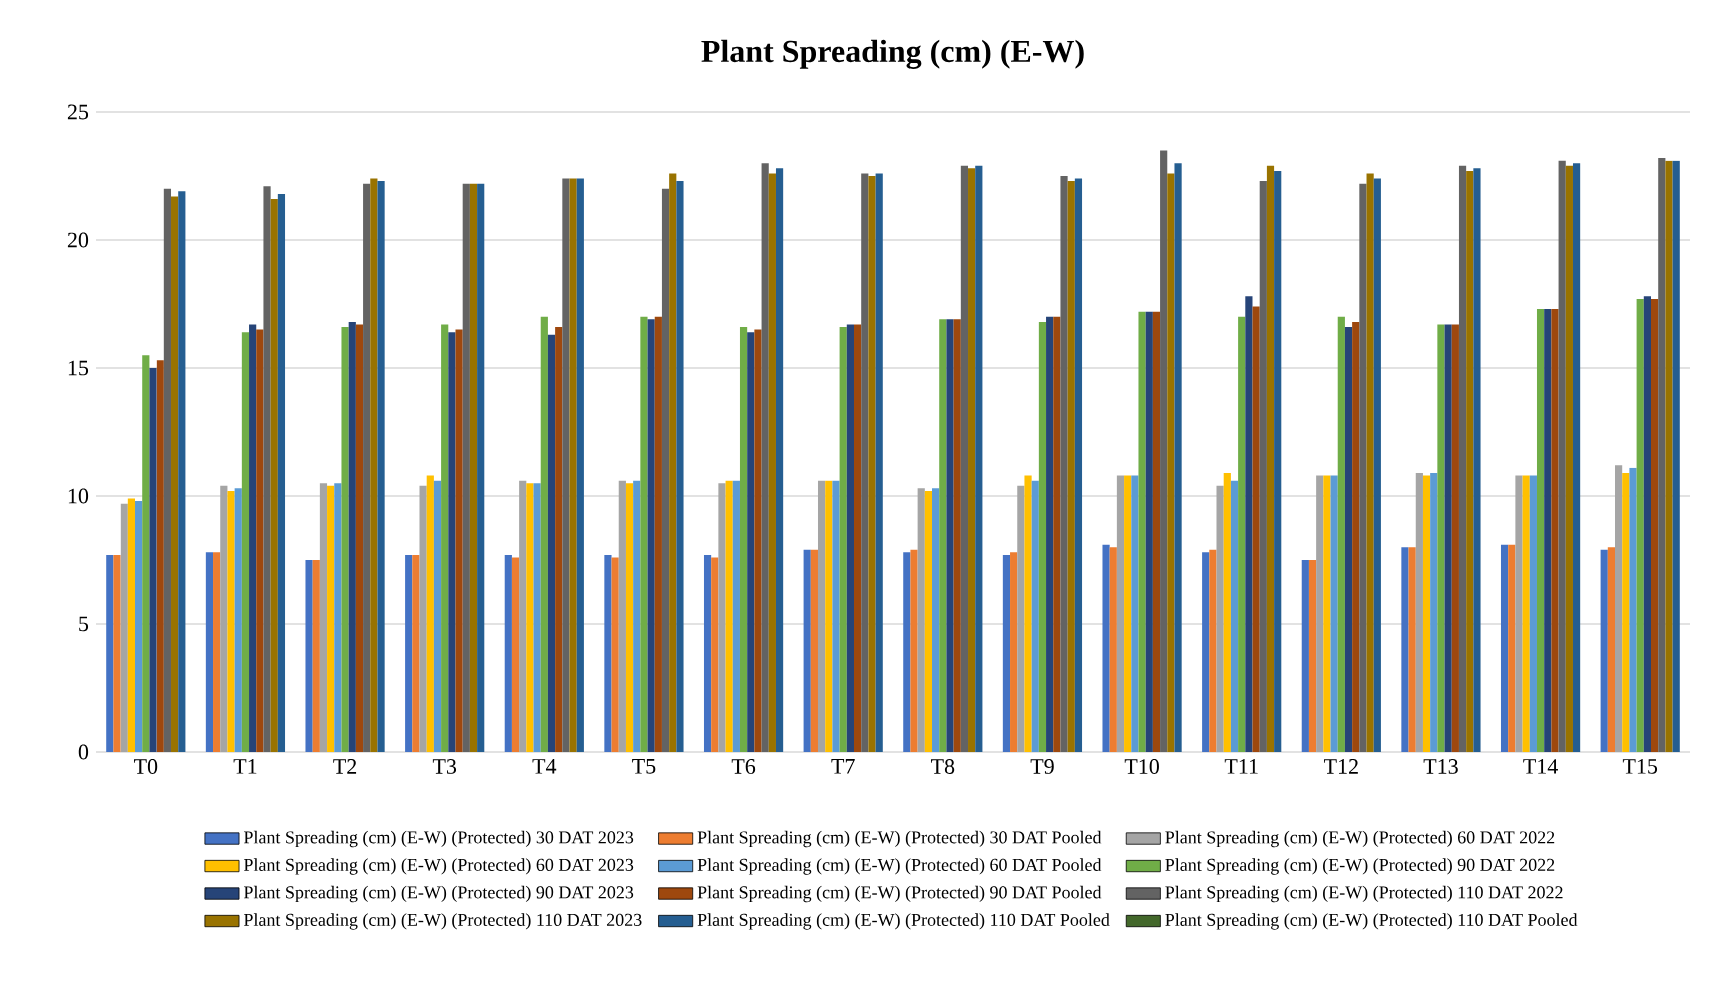  I want to click on y-tick-label: 5, so click(84, 624).